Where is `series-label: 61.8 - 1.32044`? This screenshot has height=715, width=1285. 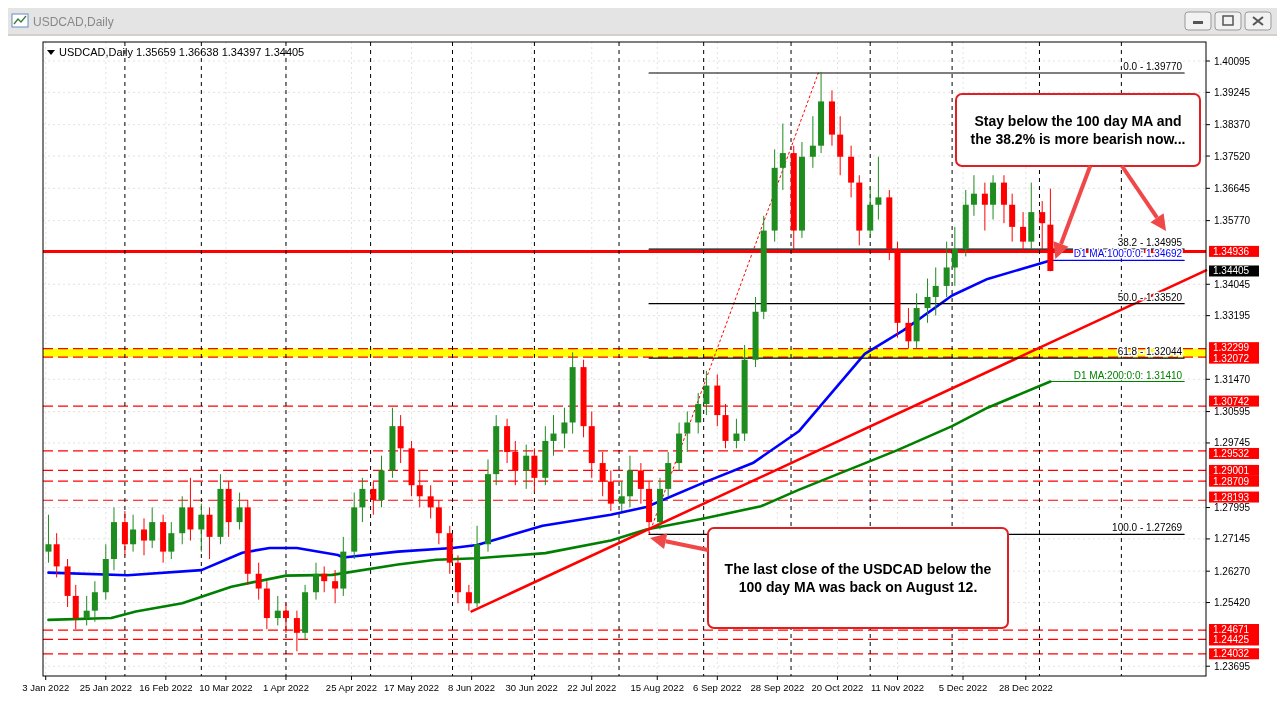 series-label: 61.8 - 1.32044 is located at coordinates (1150, 352).